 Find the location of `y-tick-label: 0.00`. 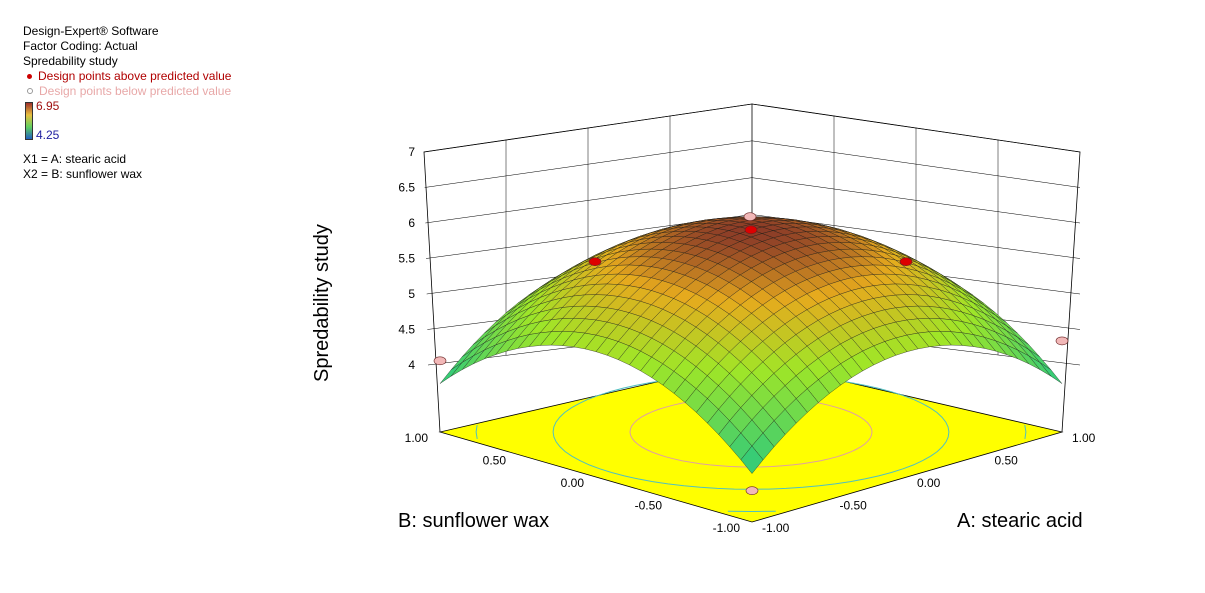

y-tick-label: 0.00 is located at coordinates (573, 483).